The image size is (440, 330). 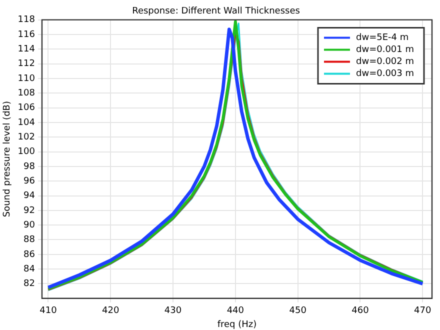 What do you see at coordinates (30, 167) in the screenshot?
I see `y-tick-label: 98` at bounding box center [30, 167].